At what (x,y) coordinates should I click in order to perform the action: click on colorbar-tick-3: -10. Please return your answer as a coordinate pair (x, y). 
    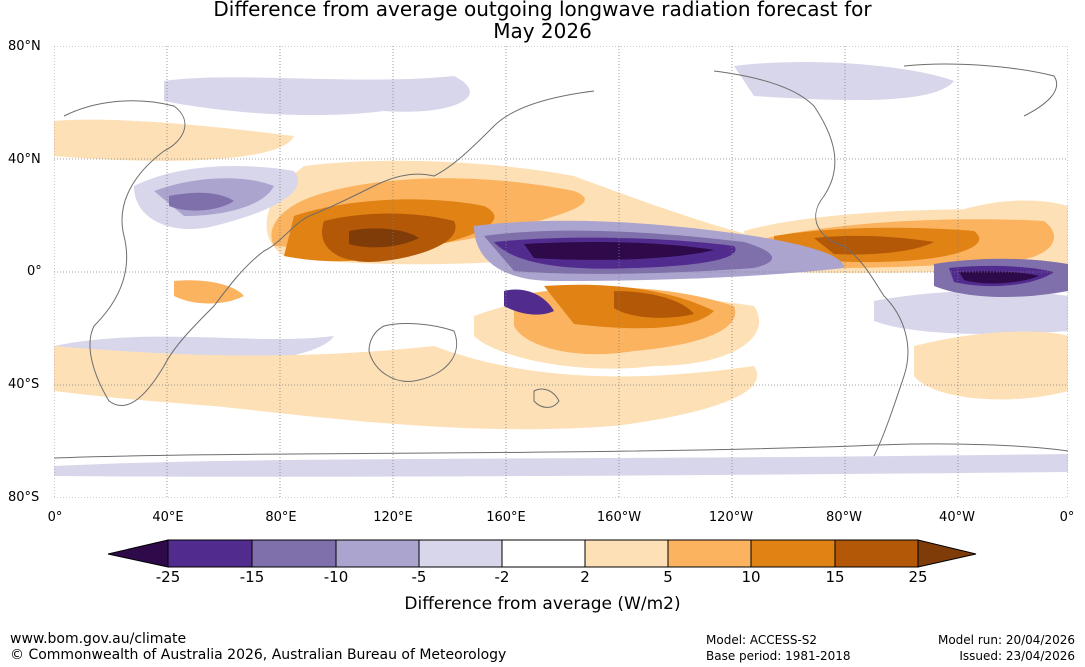
    Looking at the image, I should click on (336, 577).